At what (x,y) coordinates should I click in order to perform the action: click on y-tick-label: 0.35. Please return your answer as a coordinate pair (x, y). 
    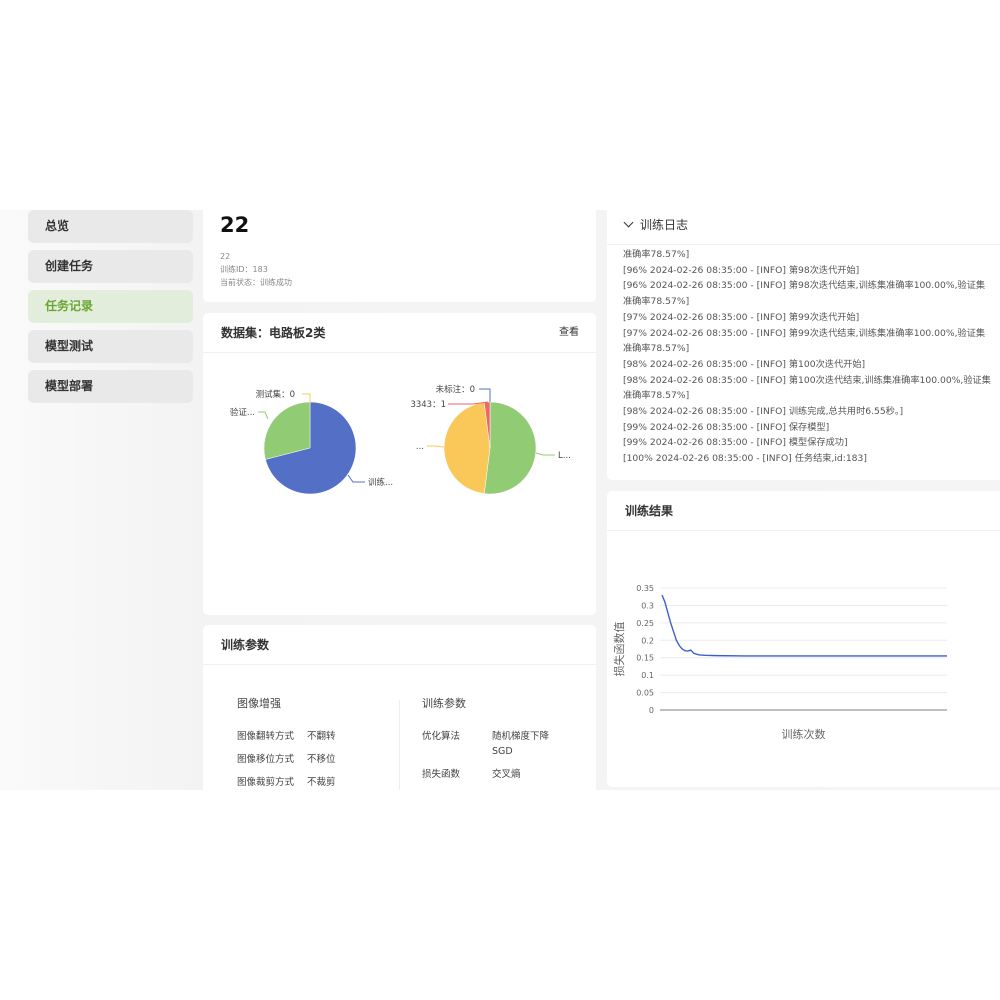
    Looking at the image, I should click on (645, 588).